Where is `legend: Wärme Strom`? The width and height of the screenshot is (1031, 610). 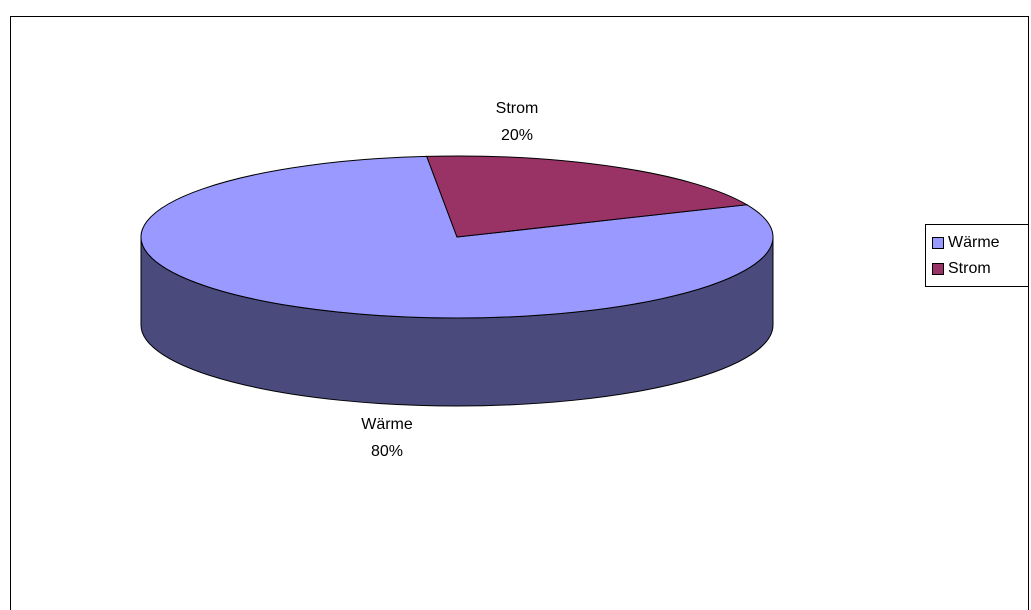
legend: Wärme Strom is located at coordinates (977, 255).